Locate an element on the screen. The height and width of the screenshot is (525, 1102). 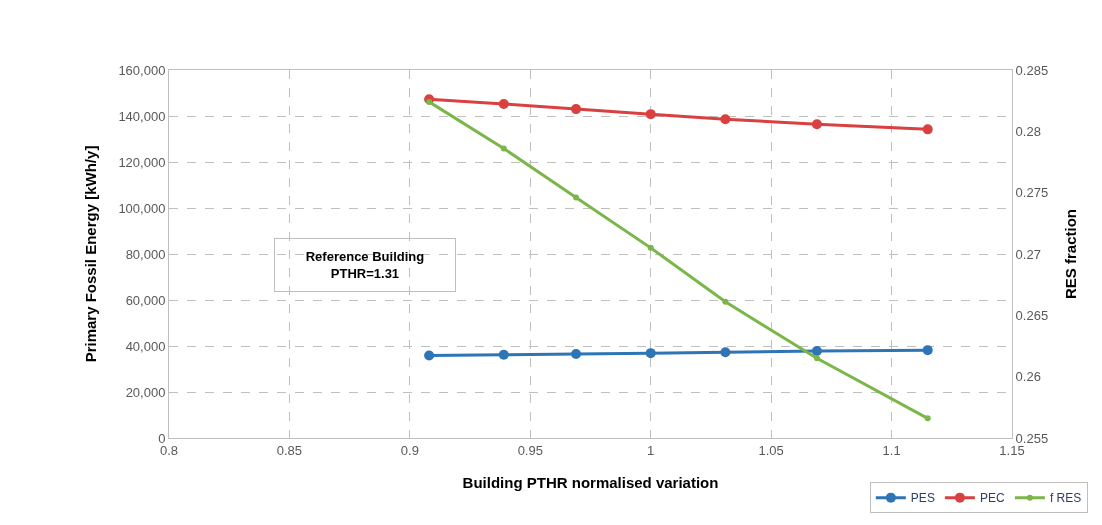
y-tick-label: 20,000 is located at coordinates (145, 392).